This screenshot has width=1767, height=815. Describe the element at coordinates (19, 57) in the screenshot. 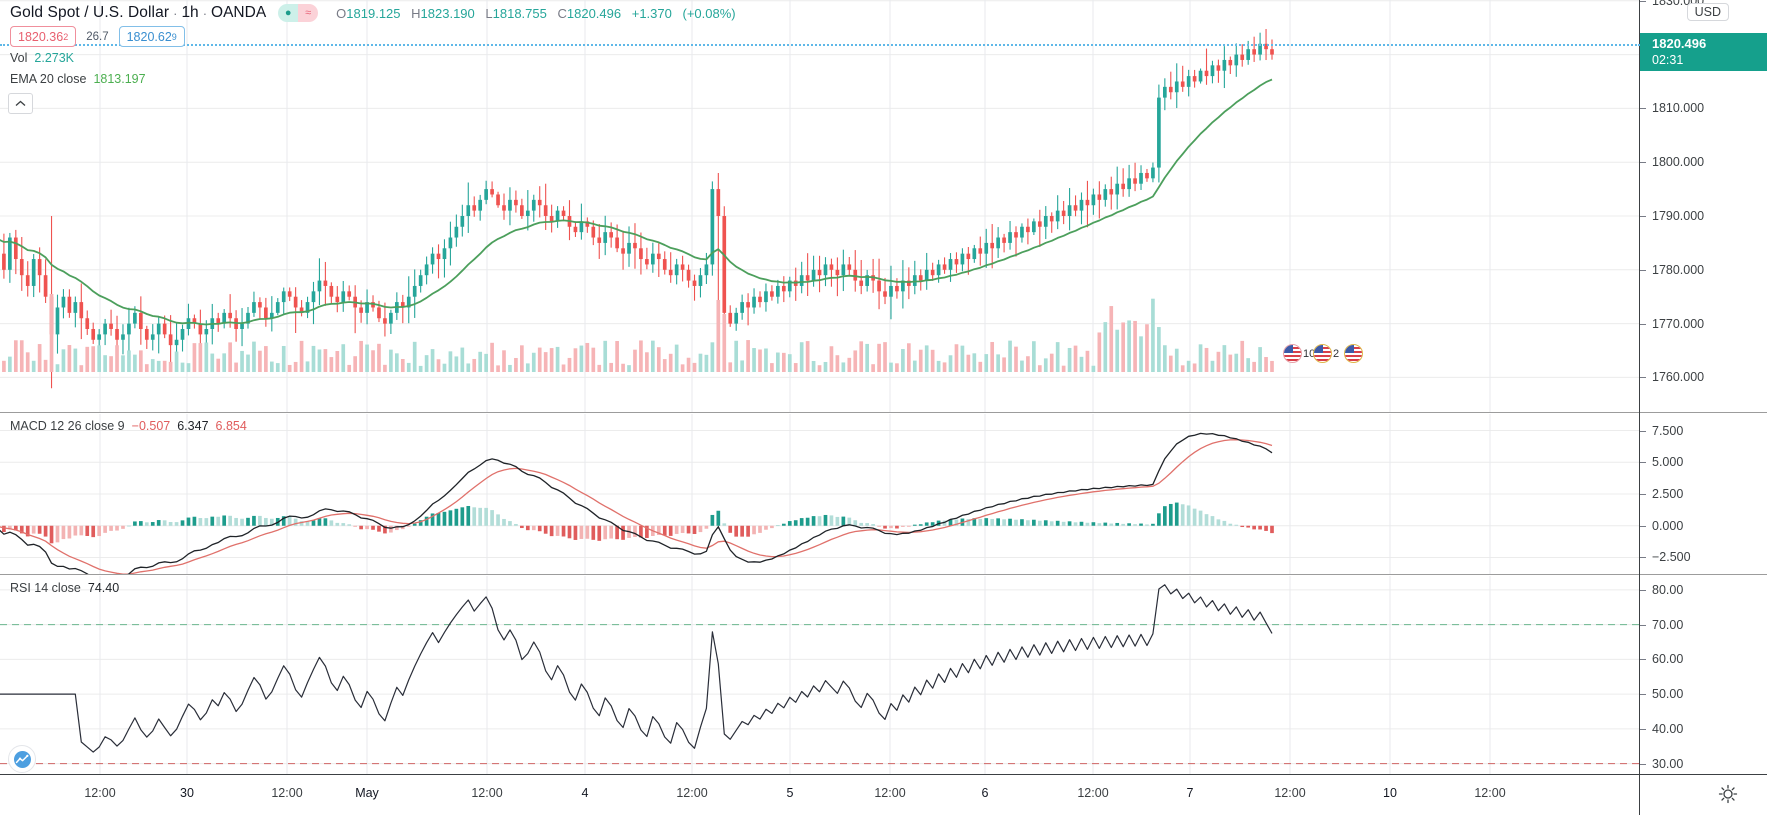

I see `volume-legend-label: Vol` at that location.